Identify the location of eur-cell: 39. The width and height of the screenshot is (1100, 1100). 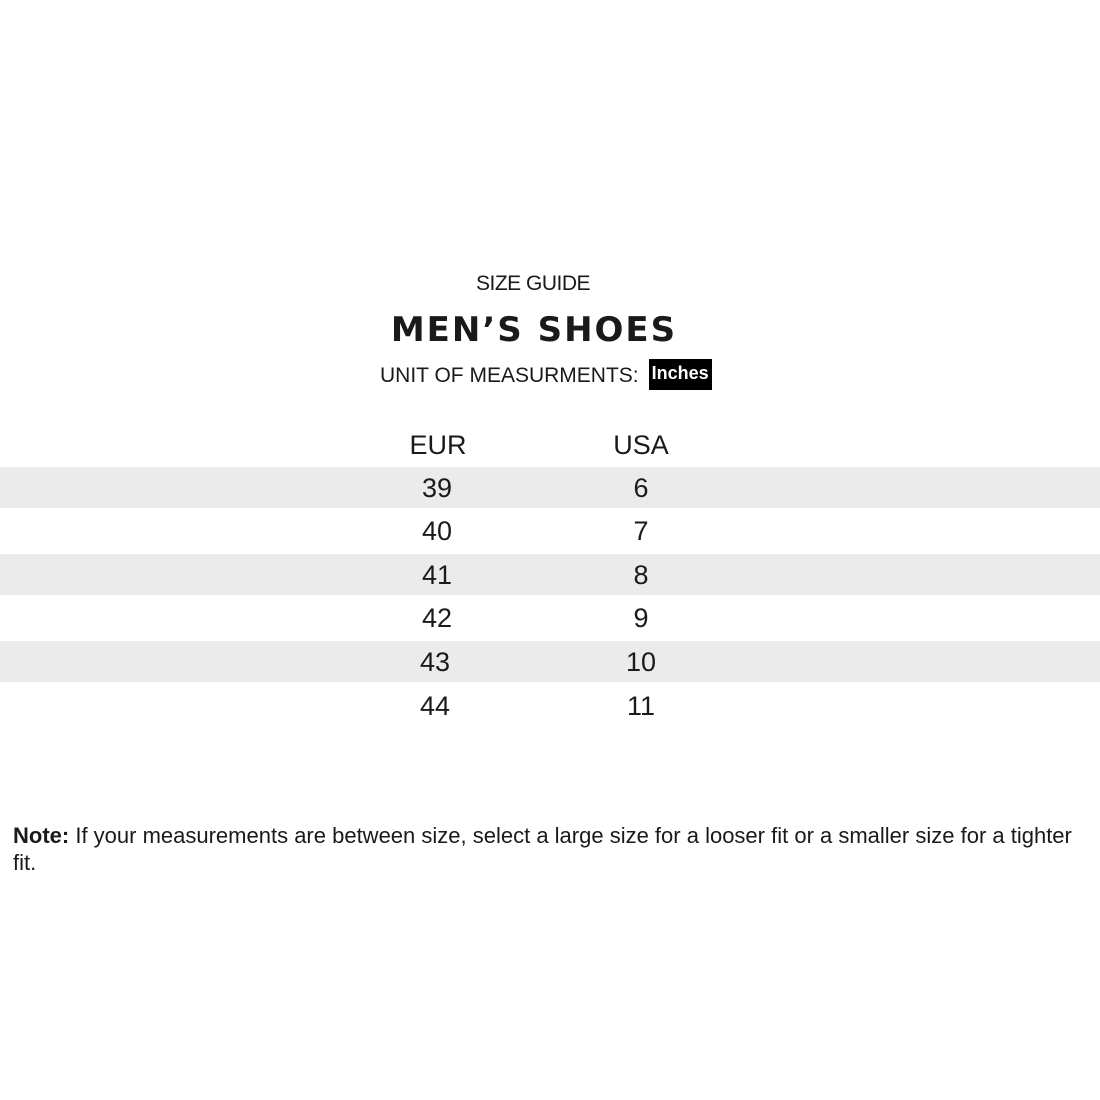
(437, 488).